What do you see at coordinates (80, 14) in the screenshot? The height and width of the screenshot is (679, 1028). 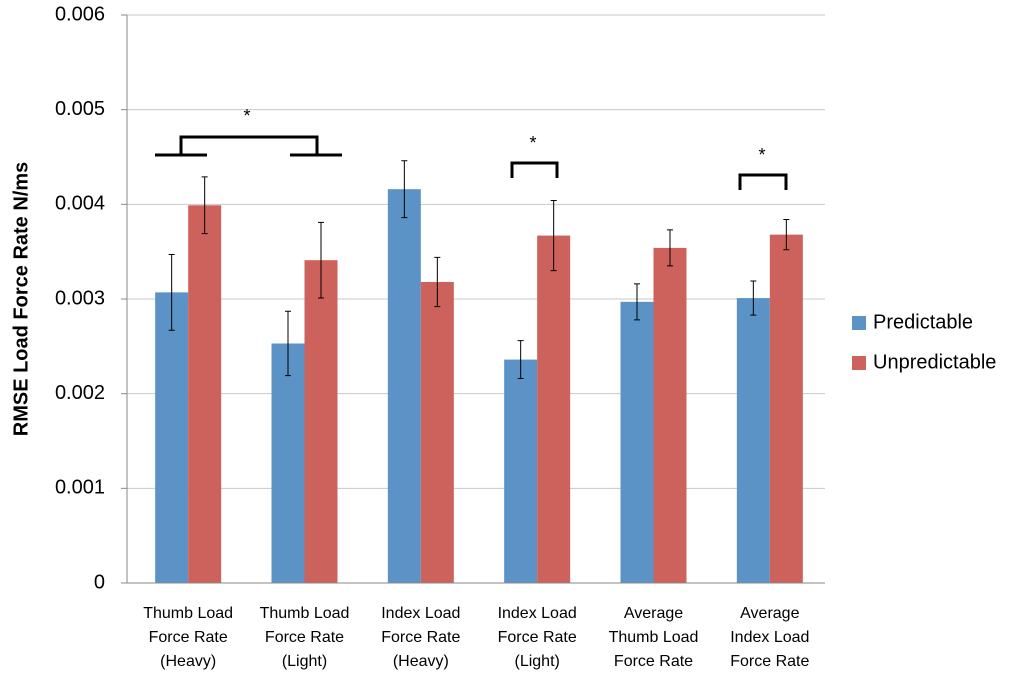 I see `y-tick-label: 0.006` at bounding box center [80, 14].